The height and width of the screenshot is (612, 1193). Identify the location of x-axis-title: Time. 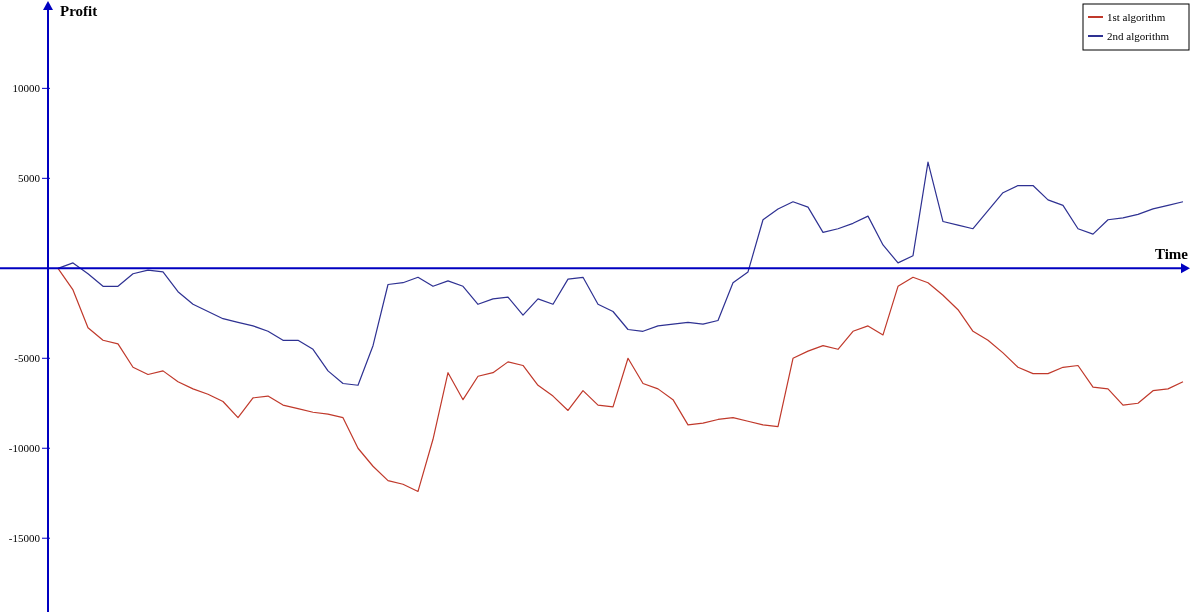
(1171, 254).